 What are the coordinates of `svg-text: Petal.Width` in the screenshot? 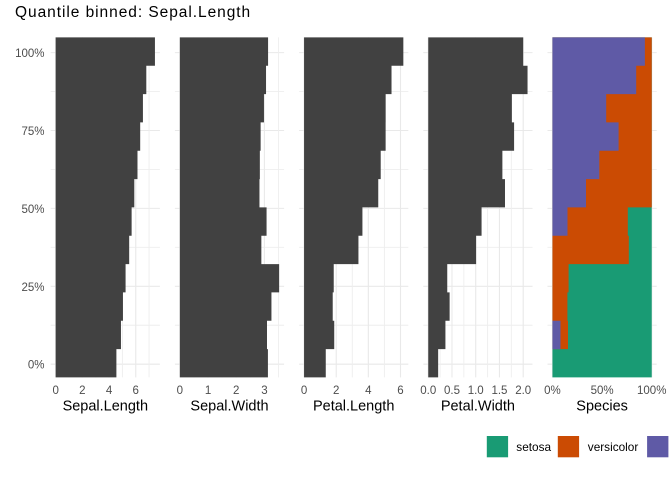 It's located at (478, 406).